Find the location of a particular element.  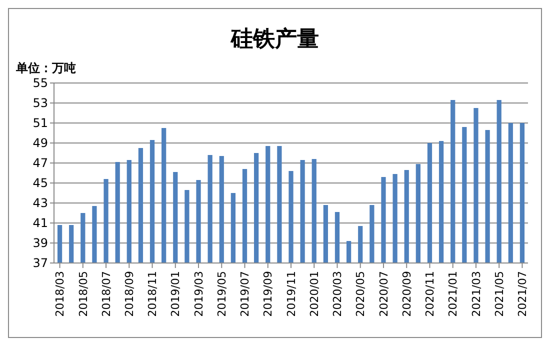

x-tick-label: 2020/09 is located at coordinates (407, 294).